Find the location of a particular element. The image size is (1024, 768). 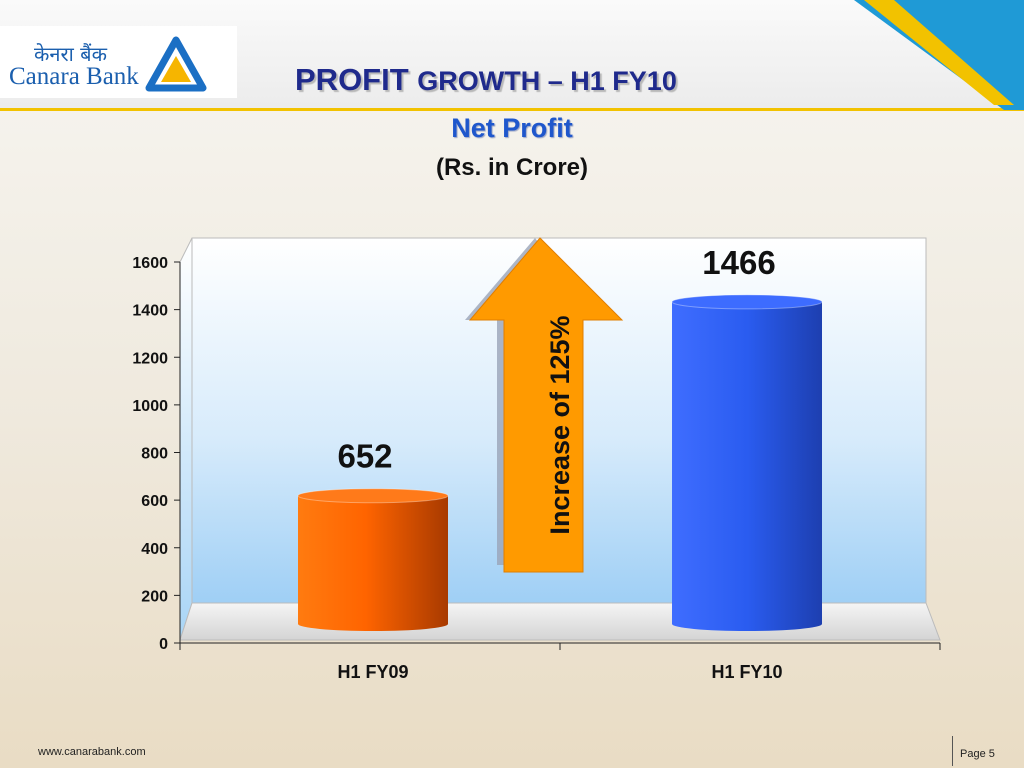

data-label: 652 is located at coordinates (364, 456).